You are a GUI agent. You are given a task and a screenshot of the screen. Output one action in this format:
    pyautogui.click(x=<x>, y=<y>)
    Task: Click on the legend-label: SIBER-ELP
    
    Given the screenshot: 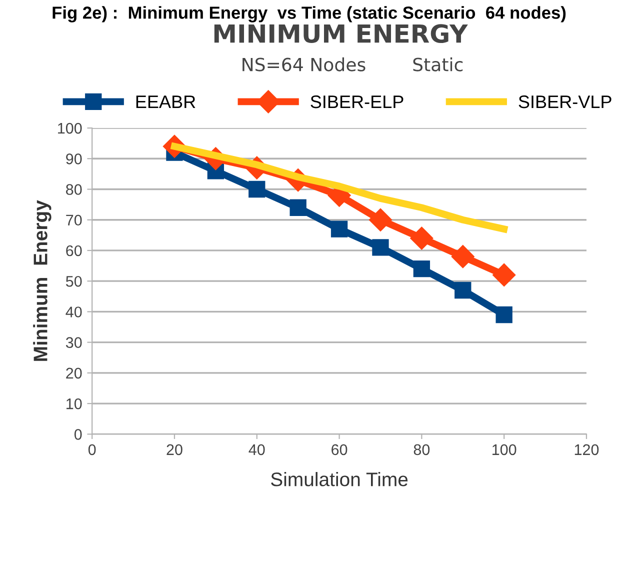 What is the action you would take?
    pyautogui.click(x=357, y=101)
    